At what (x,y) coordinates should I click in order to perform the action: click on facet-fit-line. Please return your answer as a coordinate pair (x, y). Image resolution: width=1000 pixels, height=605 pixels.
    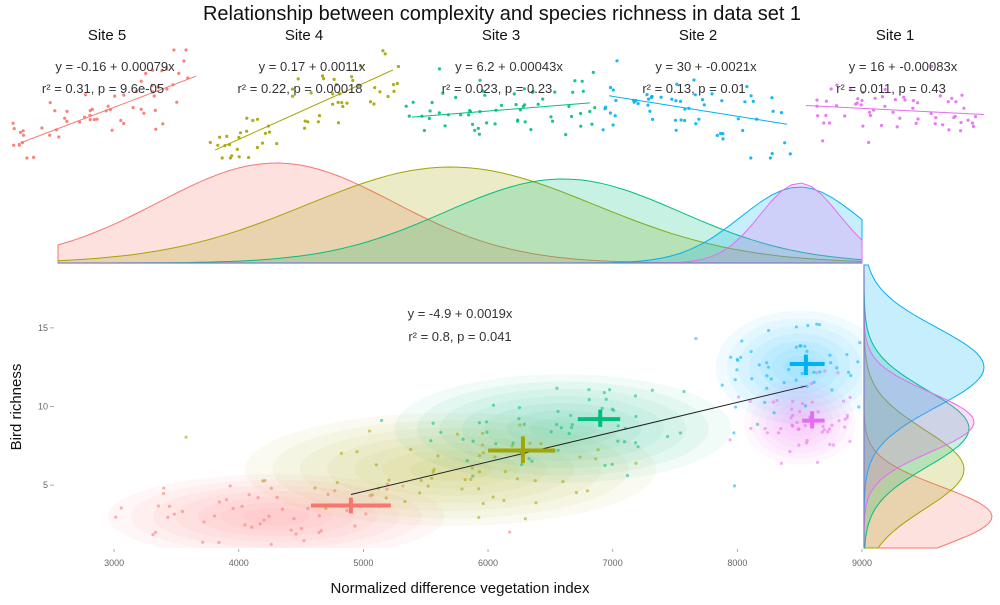
    Looking at the image, I should click on (304, 110).